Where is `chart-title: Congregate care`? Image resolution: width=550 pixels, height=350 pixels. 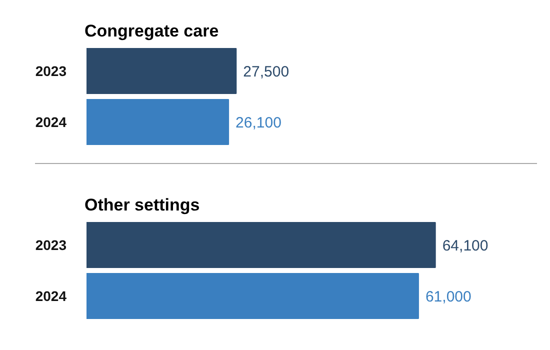
chart-title: Congregate care is located at coordinates (151, 31).